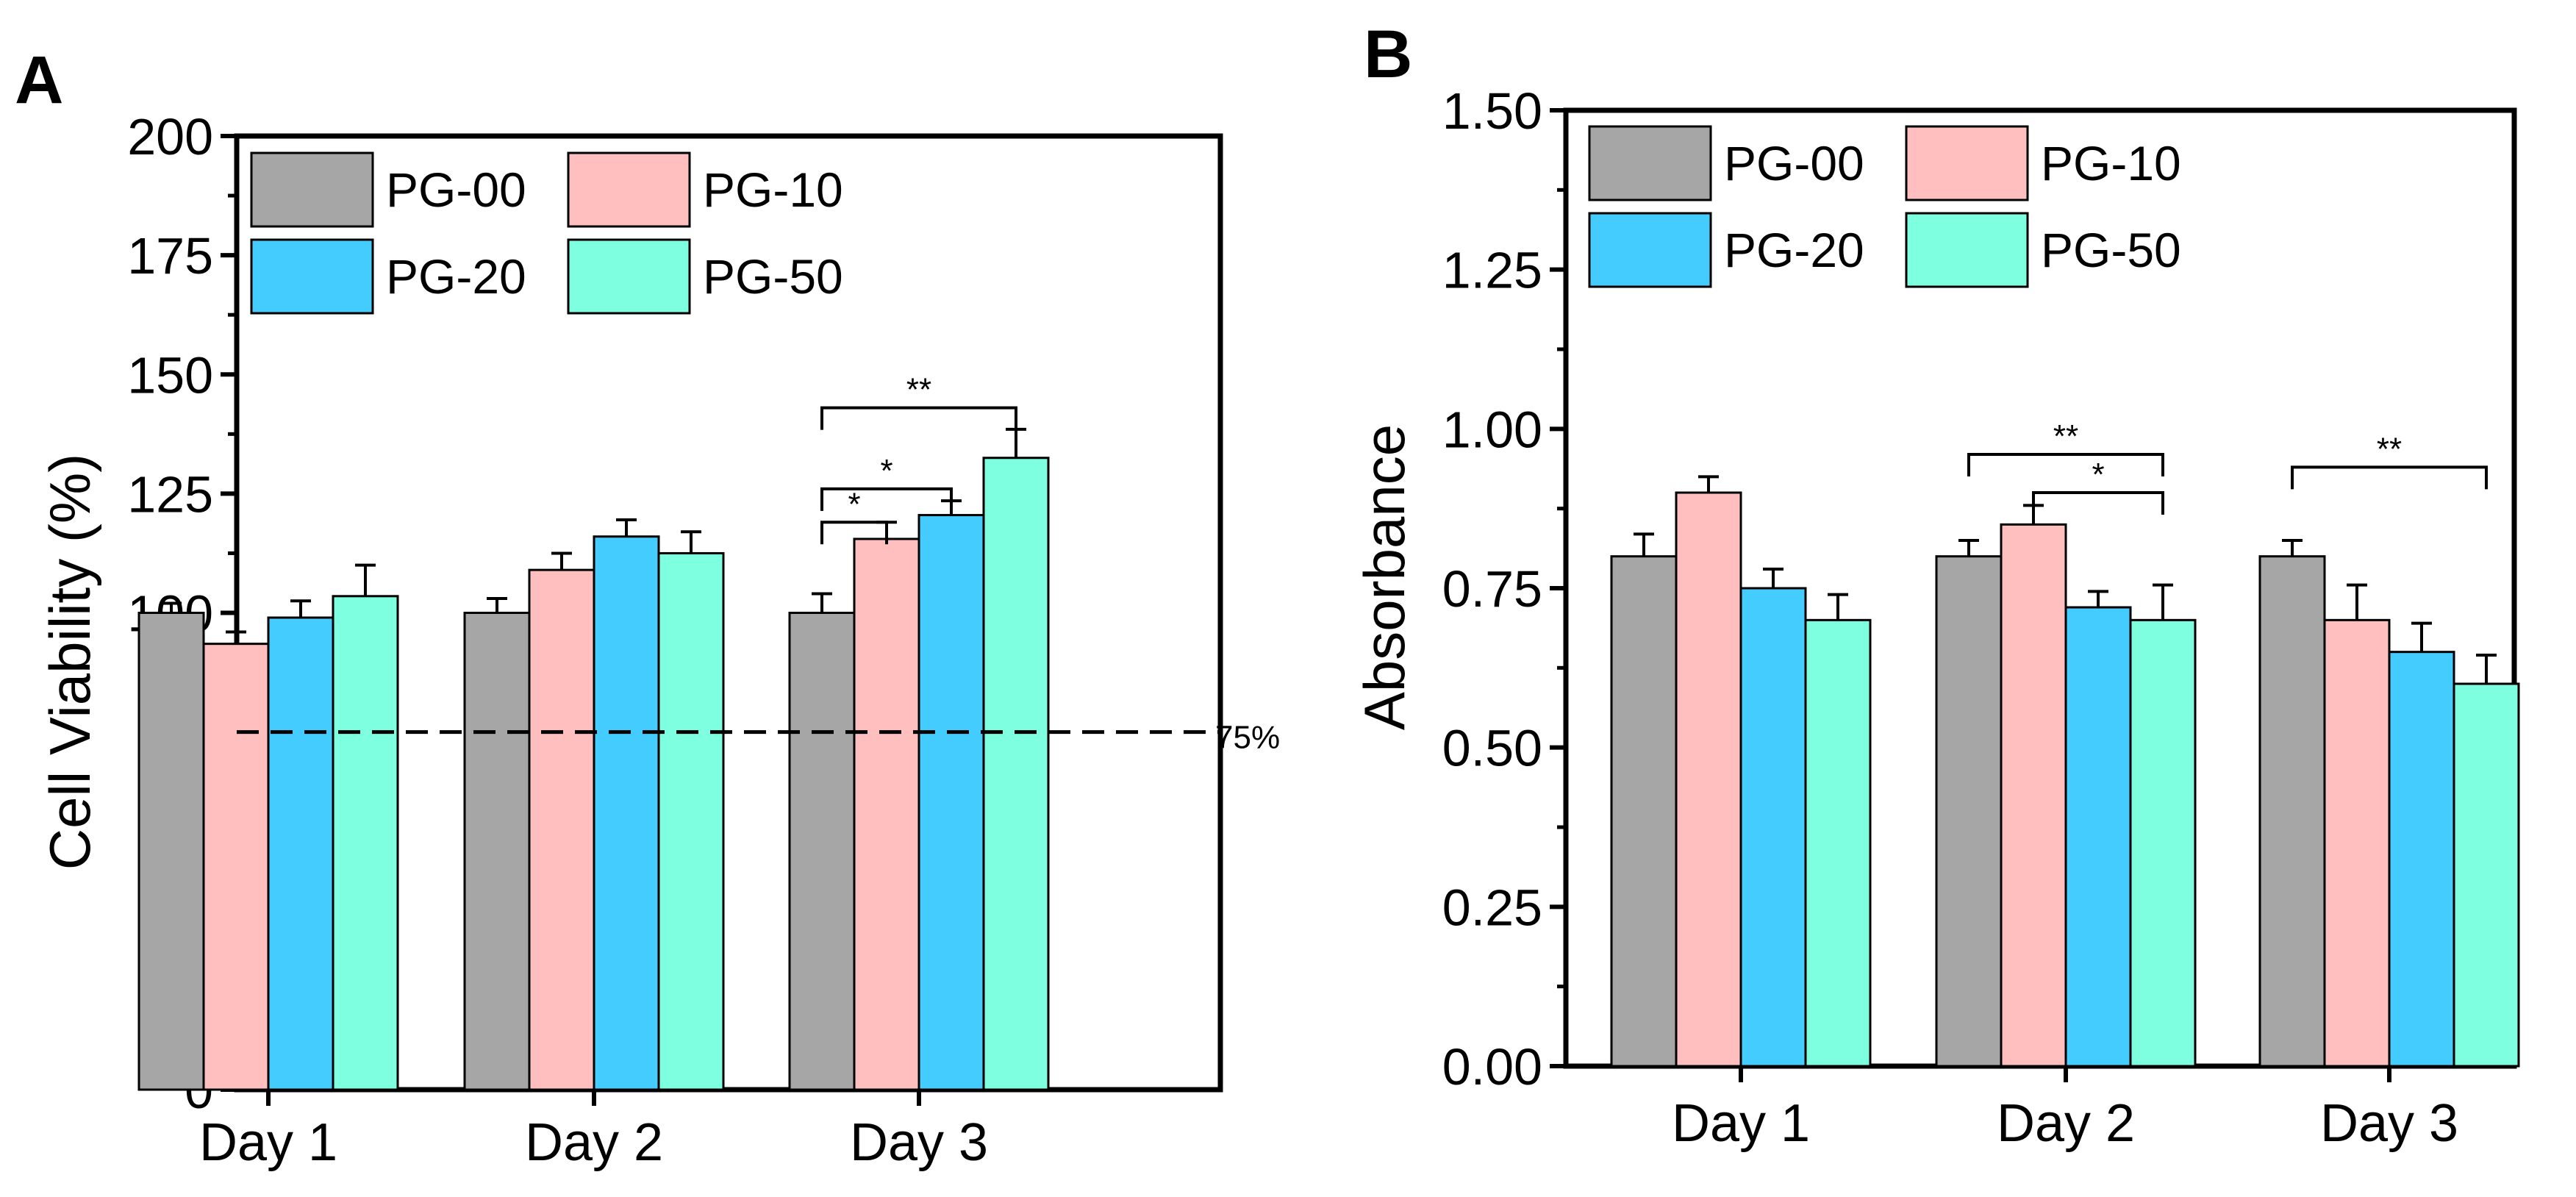 Image resolution: width=2576 pixels, height=1197 pixels. What do you see at coordinates (2389, 1123) in the screenshot?
I see `panel-b-x-tick-label: Day 3` at bounding box center [2389, 1123].